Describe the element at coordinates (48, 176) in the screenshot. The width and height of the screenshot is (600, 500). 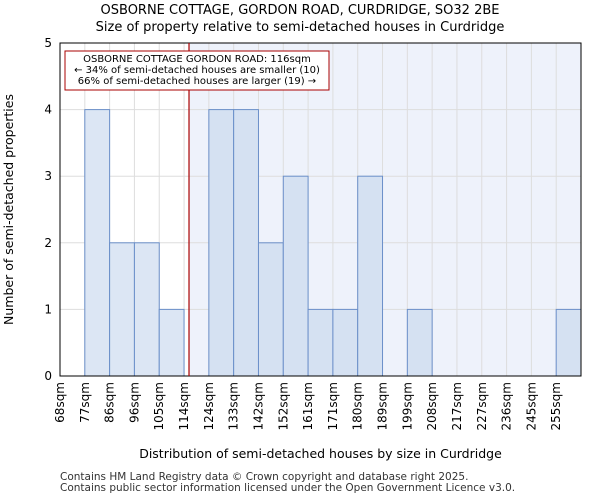
I see `y-tick-label: 3` at that location.